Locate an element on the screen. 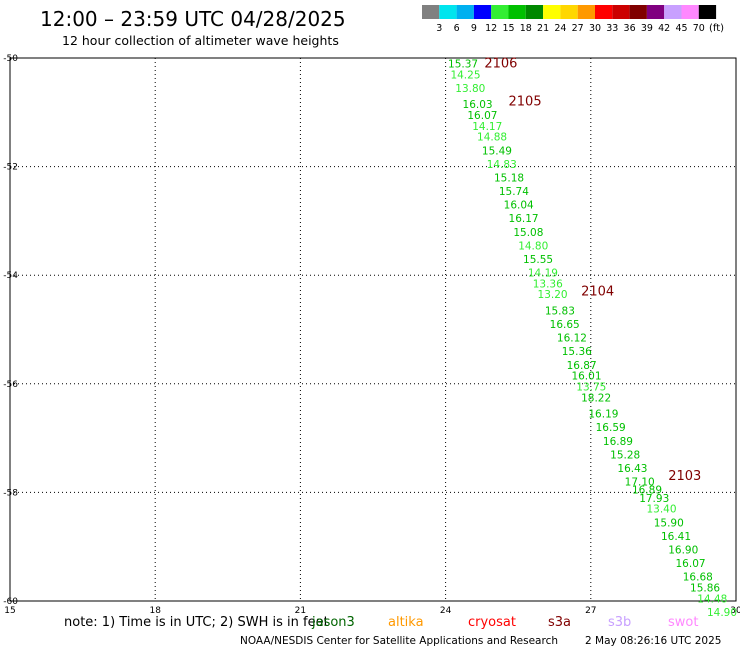 This screenshot has width=740, height=654. color-bin-label: 36 is located at coordinates (630, 28).